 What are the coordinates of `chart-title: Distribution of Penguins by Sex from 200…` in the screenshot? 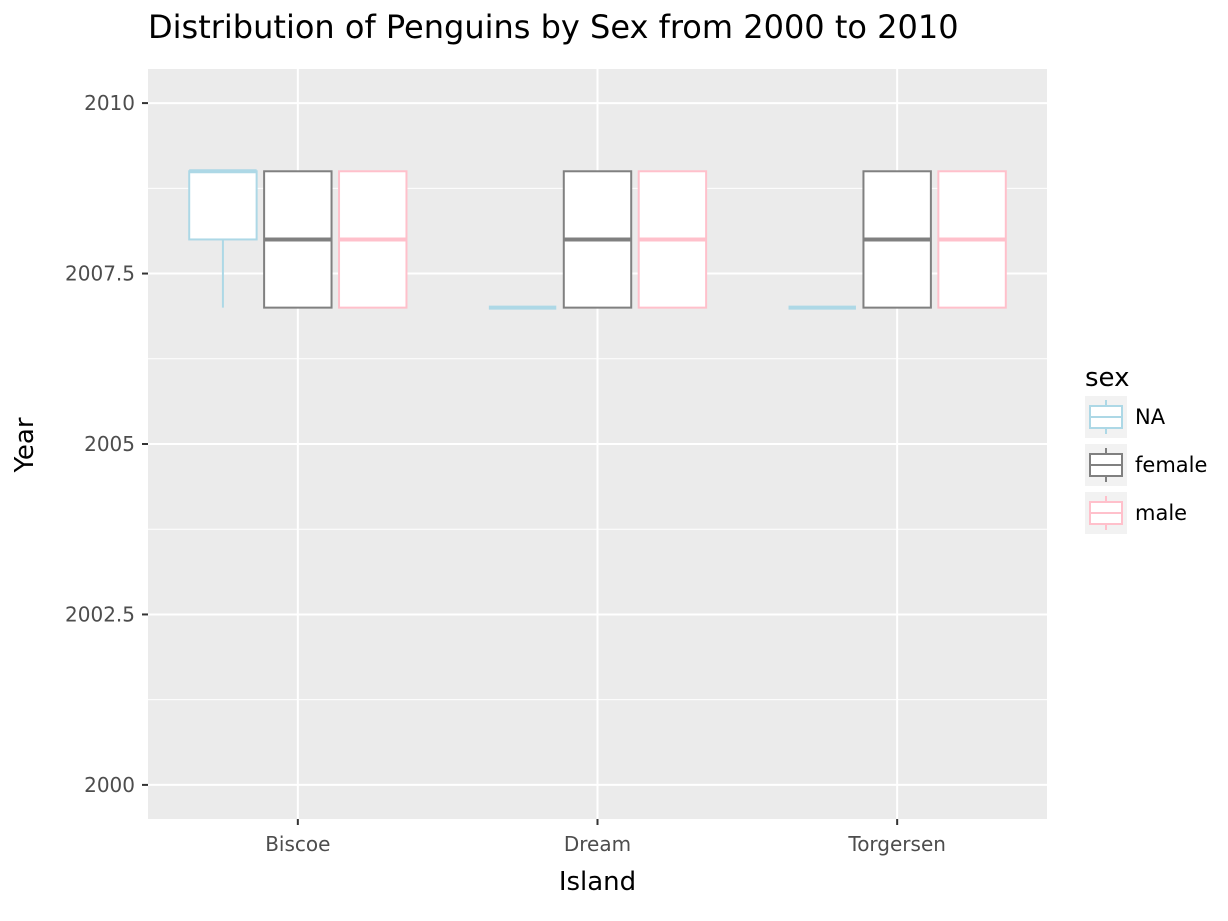 It's located at (553, 27).